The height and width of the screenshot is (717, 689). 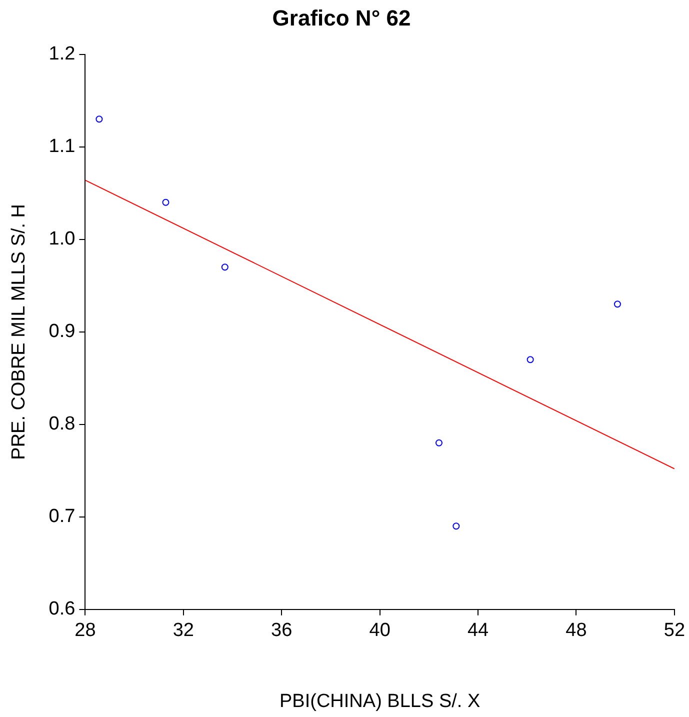 What do you see at coordinates (62, 54) in the screenshot?
I see `y-tick-label: 1.2` at bounding box center [62, 54].